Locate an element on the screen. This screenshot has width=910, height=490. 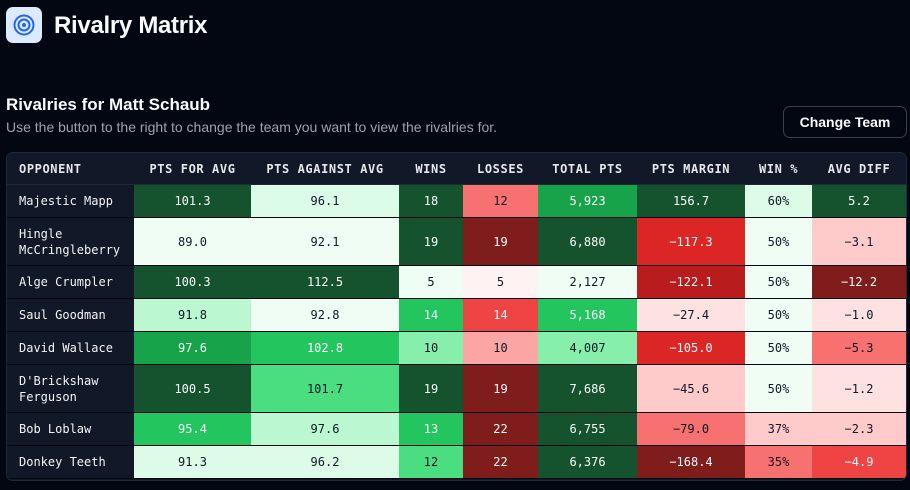
opponent-name: David Wallace is located at coordinates (70, 348).